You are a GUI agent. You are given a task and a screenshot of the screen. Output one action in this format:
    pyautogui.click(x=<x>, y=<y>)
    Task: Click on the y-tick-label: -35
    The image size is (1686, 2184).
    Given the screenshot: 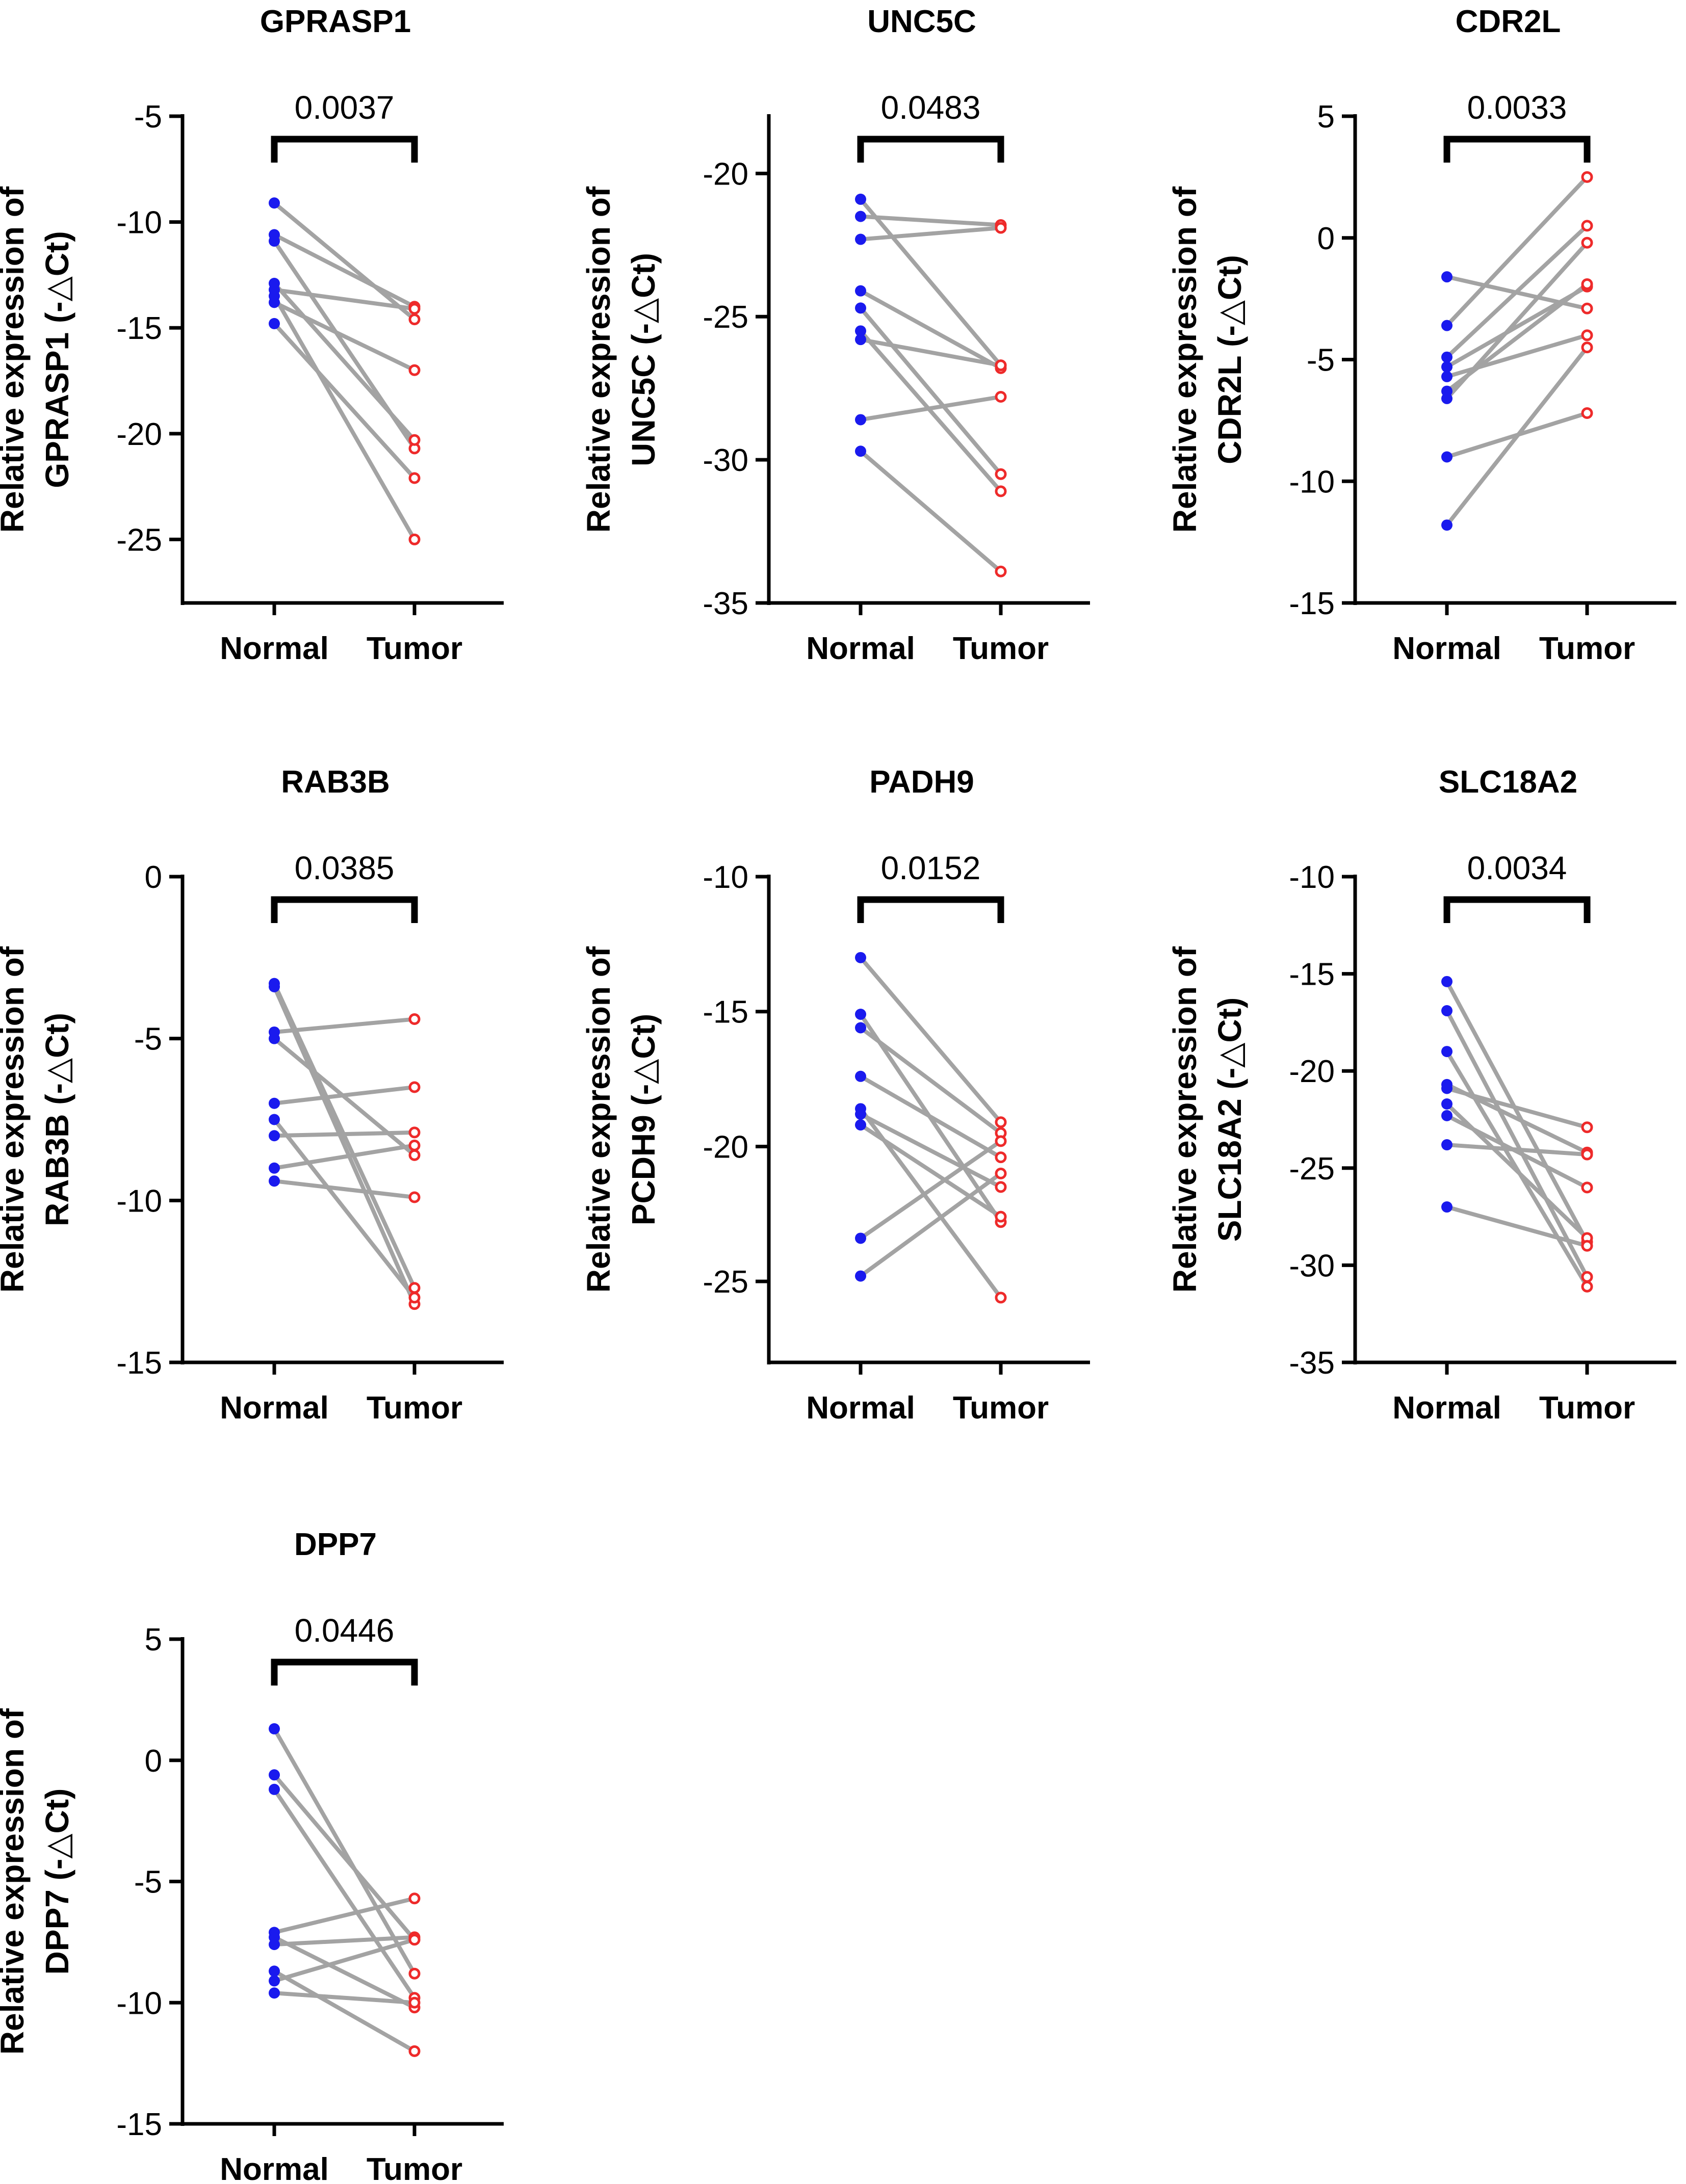 What is the action you would take?
    pyautogui.click(x=725, y=603)
    